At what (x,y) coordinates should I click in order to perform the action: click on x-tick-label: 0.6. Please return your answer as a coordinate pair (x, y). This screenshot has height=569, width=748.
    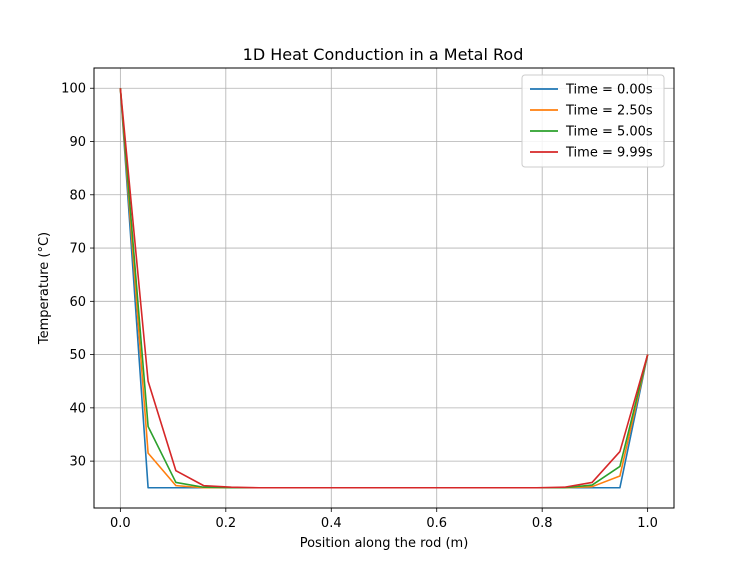
    Looking at the image, I should click on (436, 523).